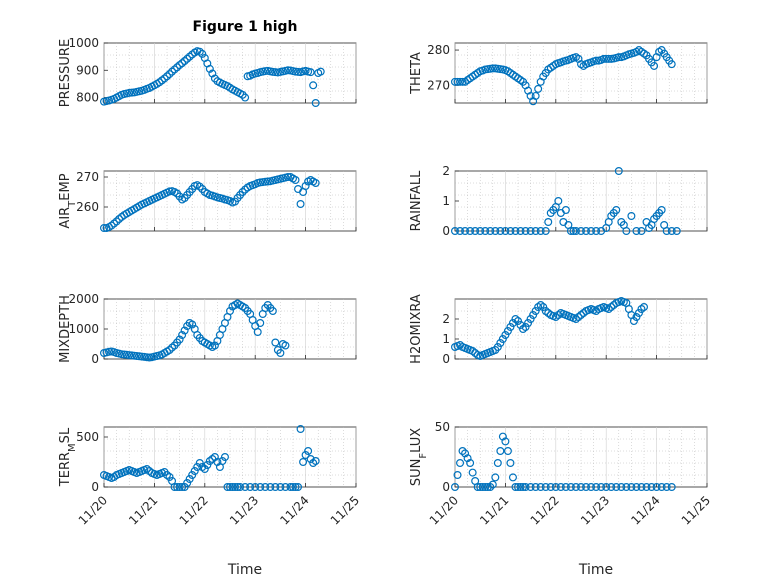  What do you see at coordinates (65, 73) in the screenshot?
I see `y-axis-label: PRESSURE` at bounding box center [65, 73].